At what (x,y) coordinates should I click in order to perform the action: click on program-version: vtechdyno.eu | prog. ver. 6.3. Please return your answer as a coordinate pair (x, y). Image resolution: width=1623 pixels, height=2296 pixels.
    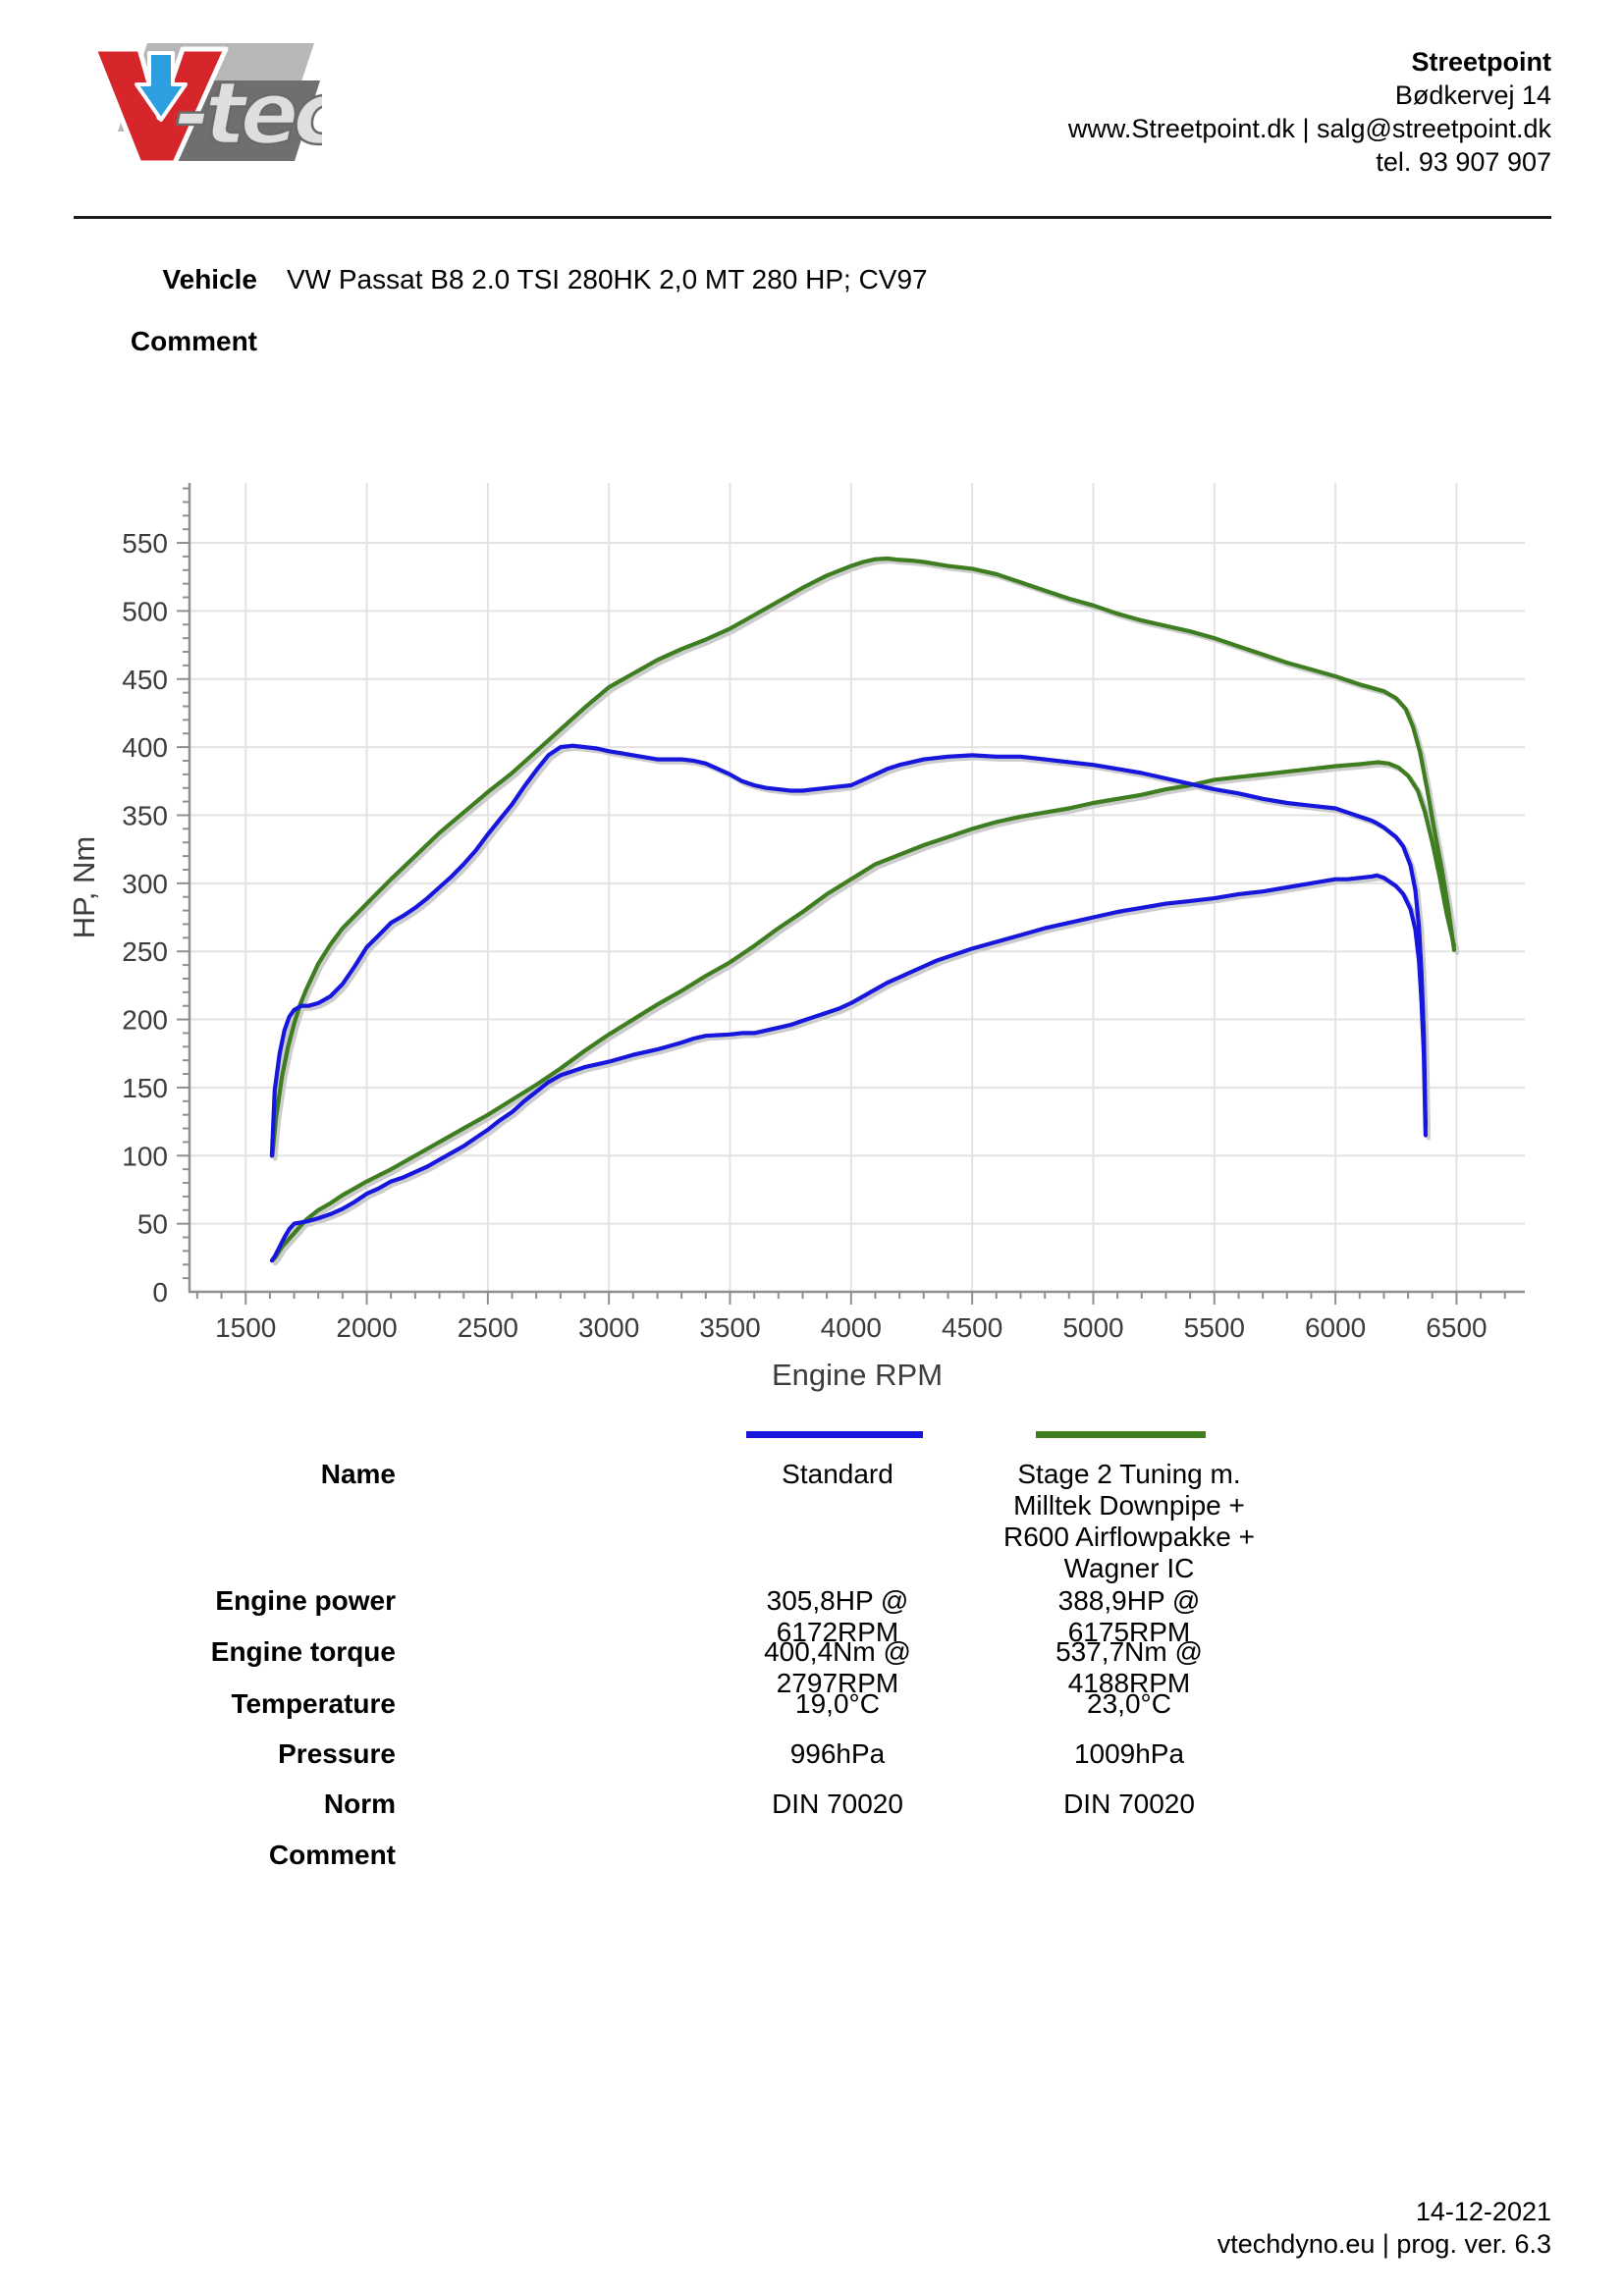
    Looking at the image, I should click on (1384, 2244).